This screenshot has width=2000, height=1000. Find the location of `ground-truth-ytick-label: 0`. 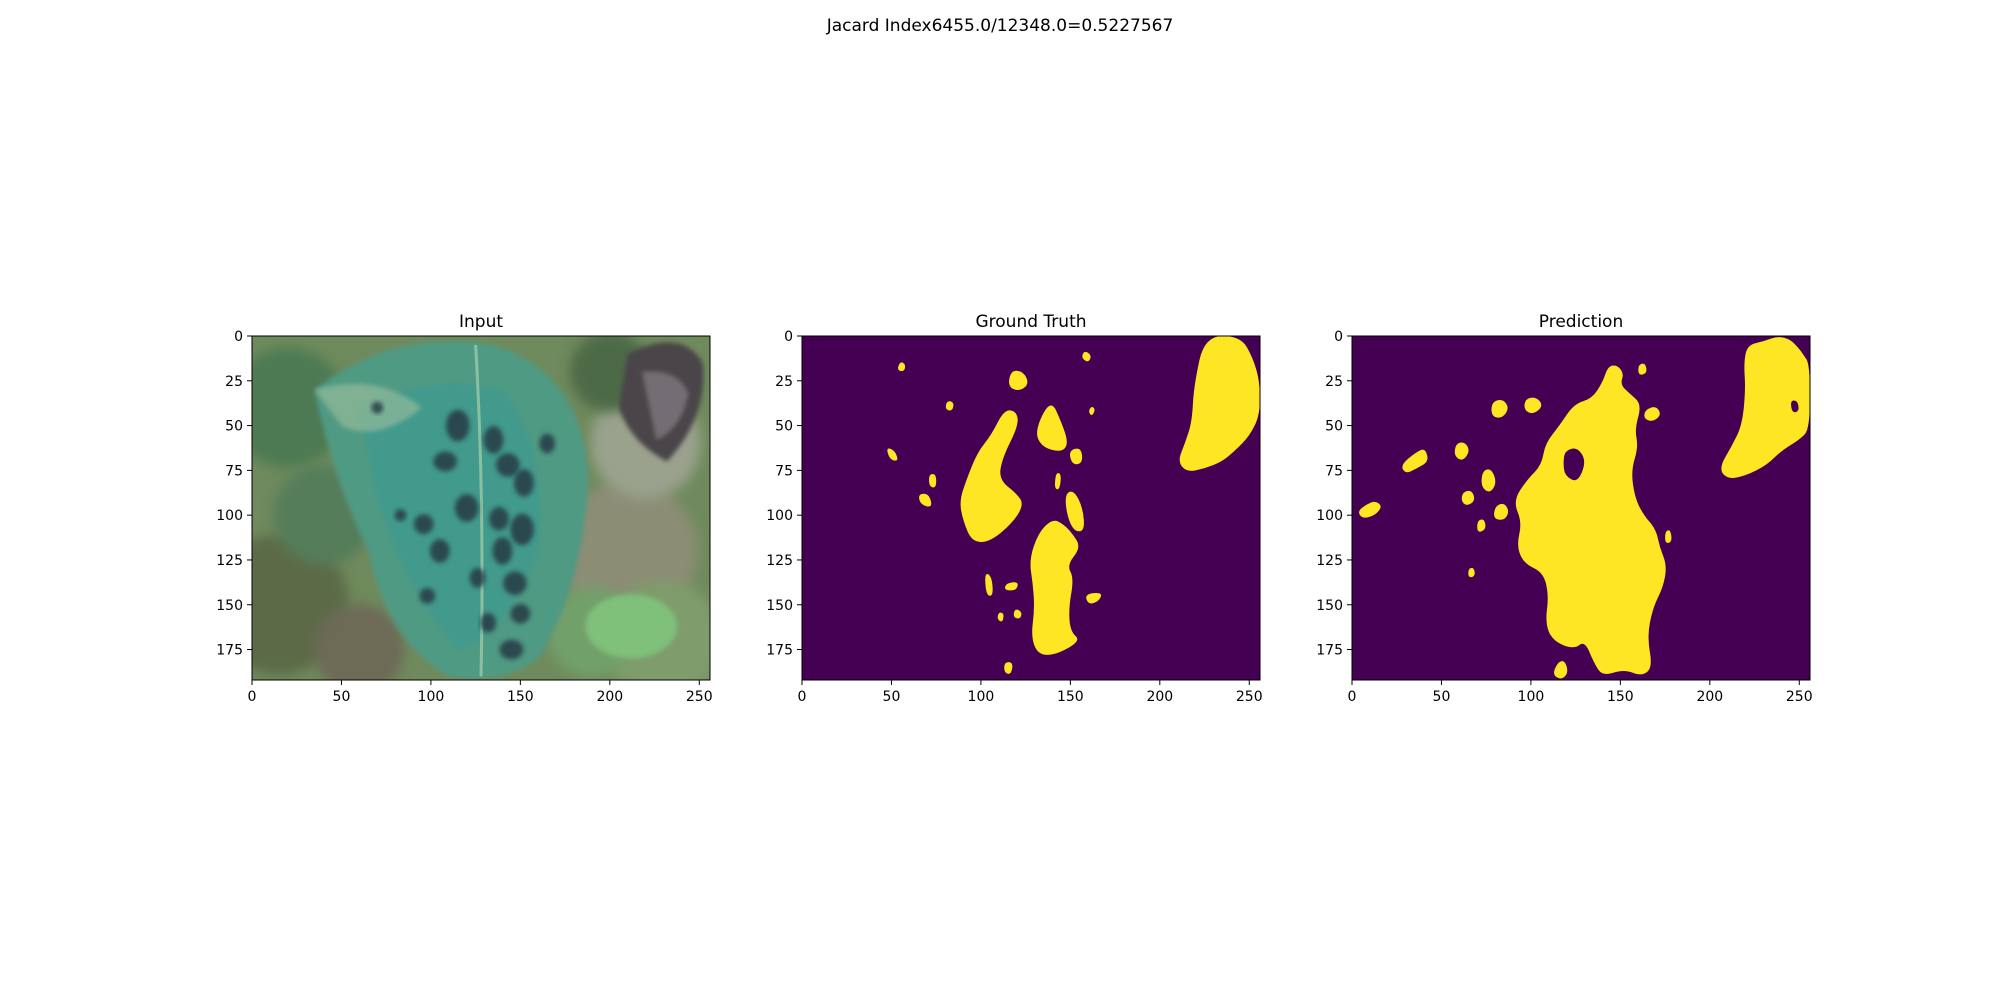

ground-truth-ytick-label: 0 is located at coordinates (788, 337).